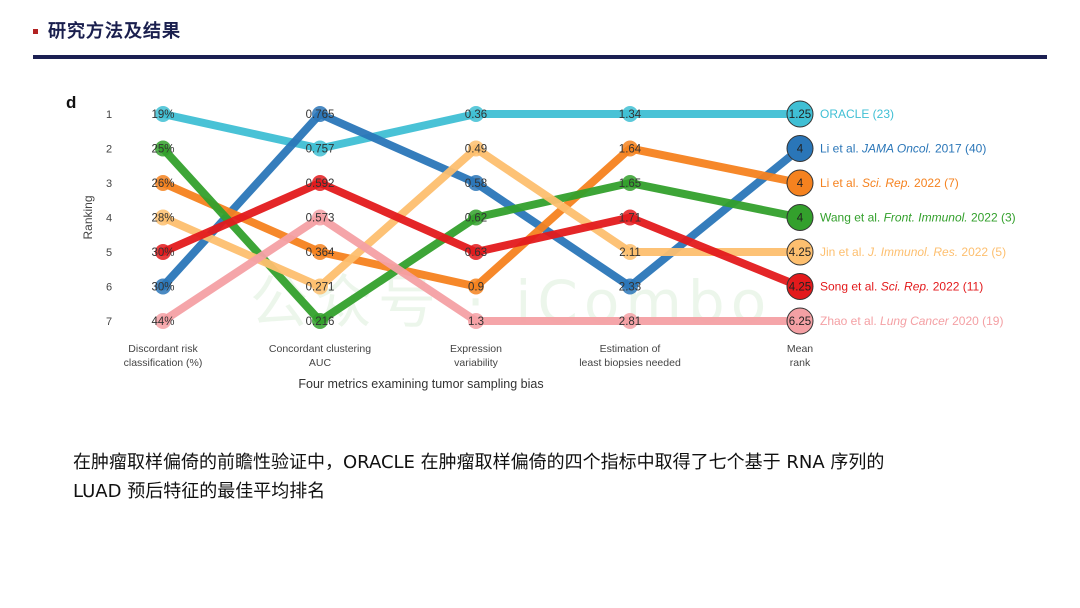  I want to click on data-point-value: 0.49, so click(476, 150).